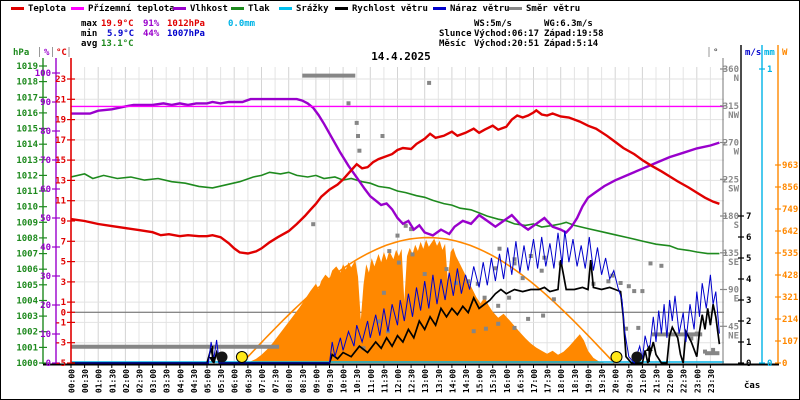 This screenshot has width=800, height=400. I want to click on percent-unit-label: %, so click(47, 53).